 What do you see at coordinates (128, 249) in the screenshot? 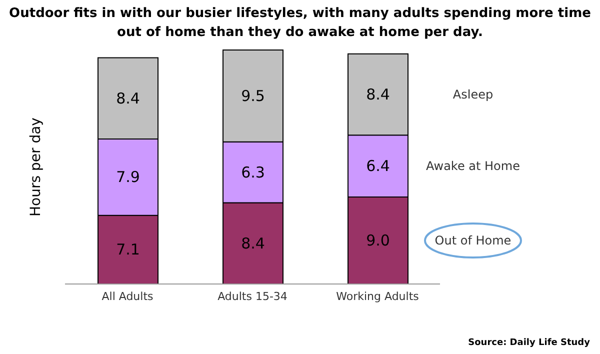
I see `data-label: 7.1` at bounding box center [128, 249].